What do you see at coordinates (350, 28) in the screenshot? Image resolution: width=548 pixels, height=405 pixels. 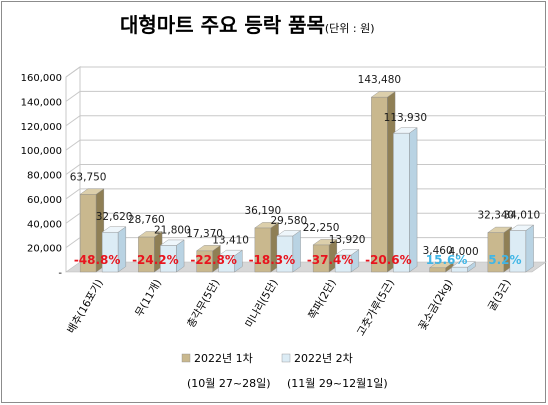 I see `chart-unit: (단위 : 원)` at bounding box center [350, 28].